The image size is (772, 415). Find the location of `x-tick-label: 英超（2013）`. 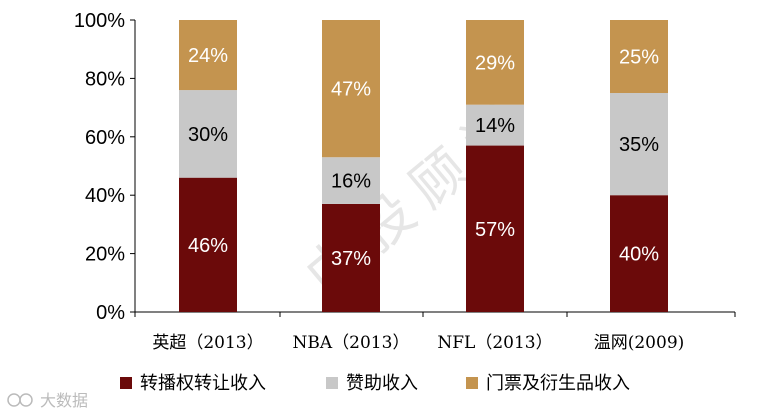

x-tick-label: 英超（2013） is located at coordinates (207, 343).